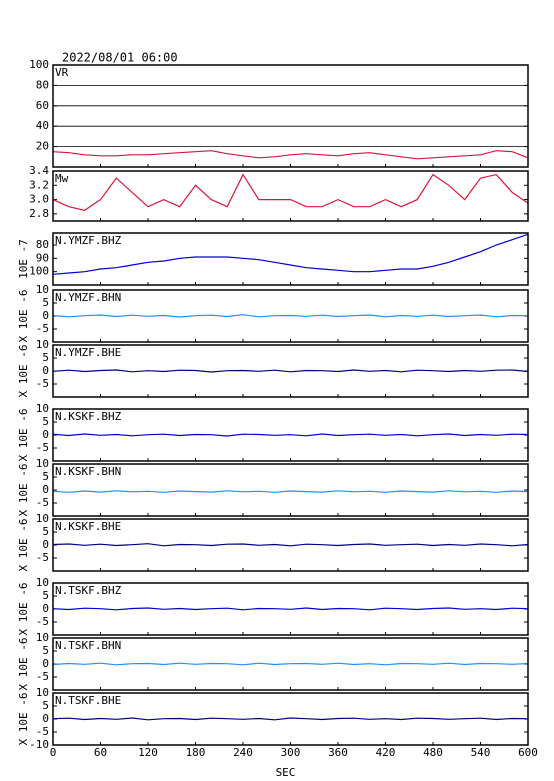 The image size is (554, 781). What do you see at coordinates (39, 170) in the screenshot?
I see `y-tick-label: 3.4` at bounding box center [39, 170].